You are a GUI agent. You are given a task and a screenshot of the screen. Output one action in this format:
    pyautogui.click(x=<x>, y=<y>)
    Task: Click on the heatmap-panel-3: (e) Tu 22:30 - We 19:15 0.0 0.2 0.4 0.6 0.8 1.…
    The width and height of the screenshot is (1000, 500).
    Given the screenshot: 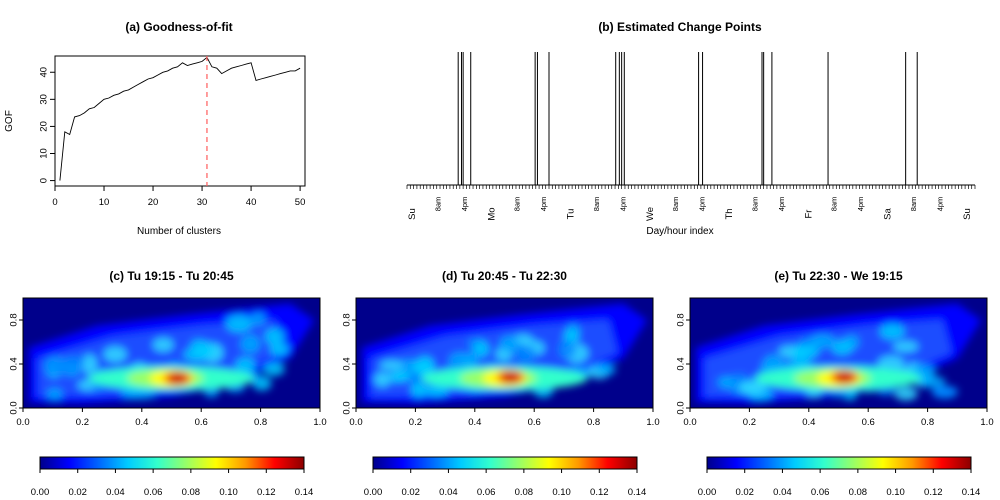 What is the action you would take?
    pyautogui.click(x=835, y=383)
    